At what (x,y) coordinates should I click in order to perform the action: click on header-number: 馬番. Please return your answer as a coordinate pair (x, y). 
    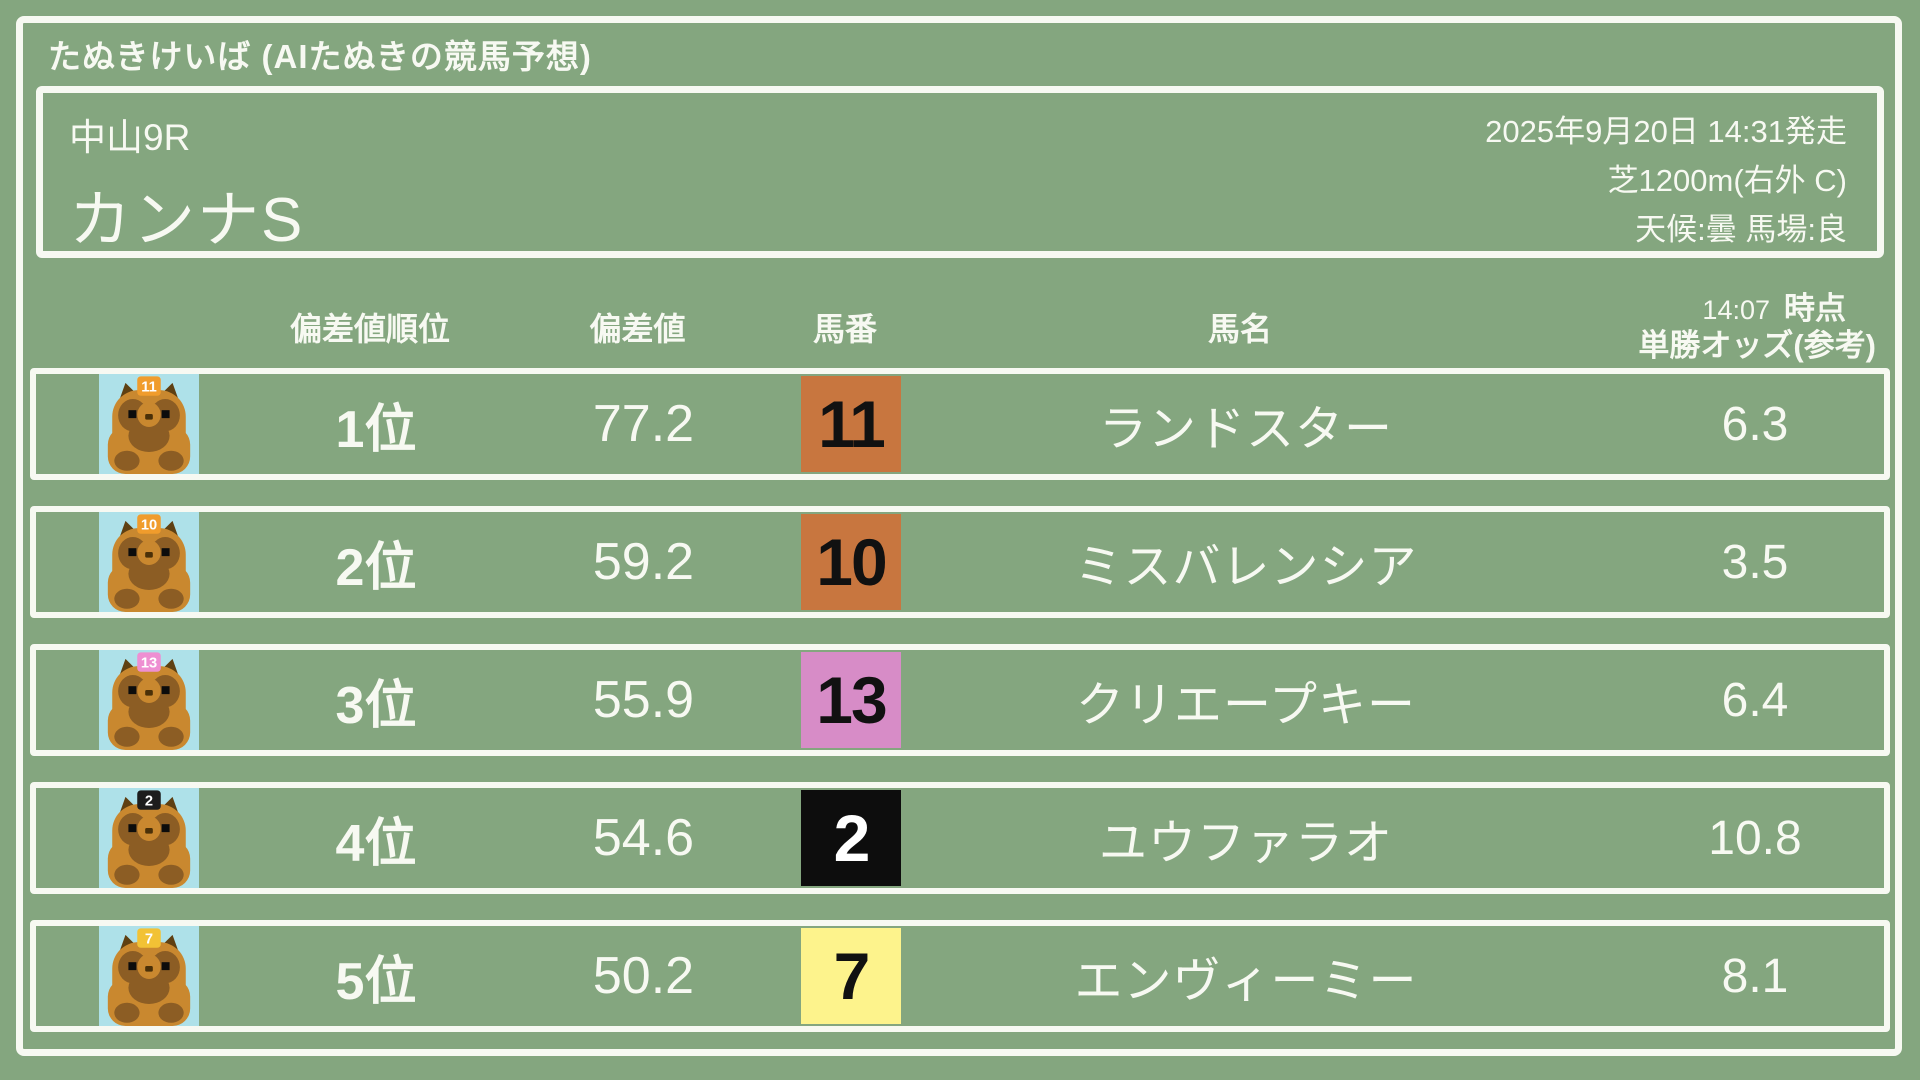
    Looking at the image, I should click on (844, 329).